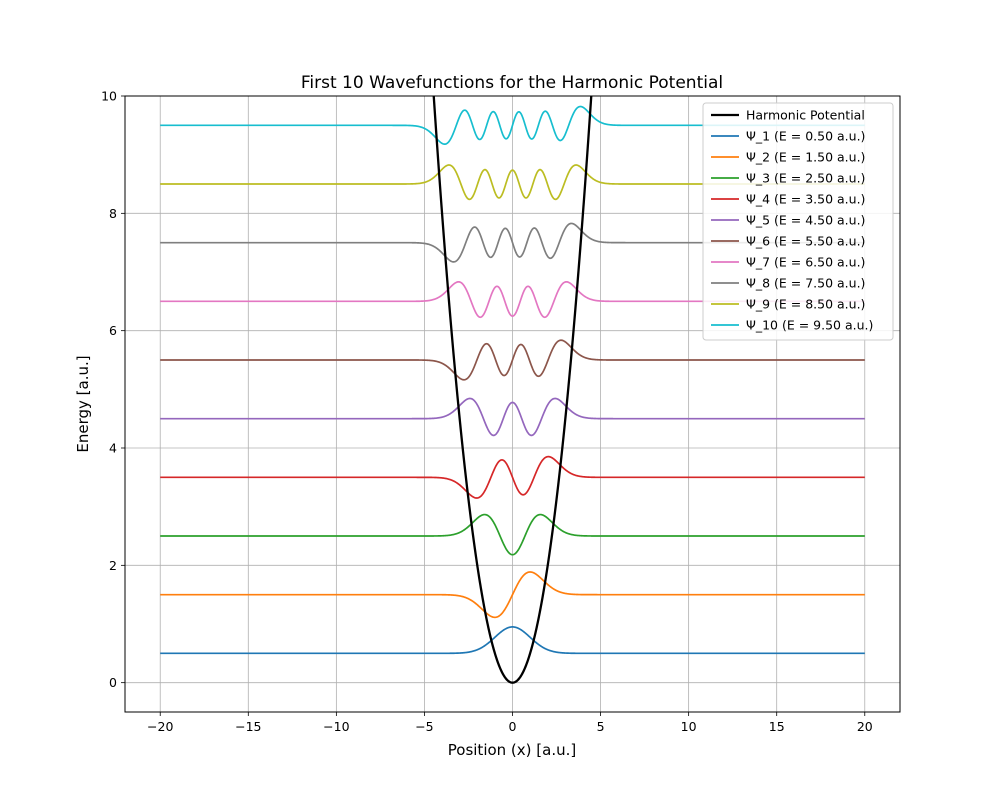 The height and width of the screenshot is (804, 1000). Describe the element at coordinates (809, 325) in the screenshot. I see `legend-label: Ψ_10 (E = 9.50 a.u.)` at that location.